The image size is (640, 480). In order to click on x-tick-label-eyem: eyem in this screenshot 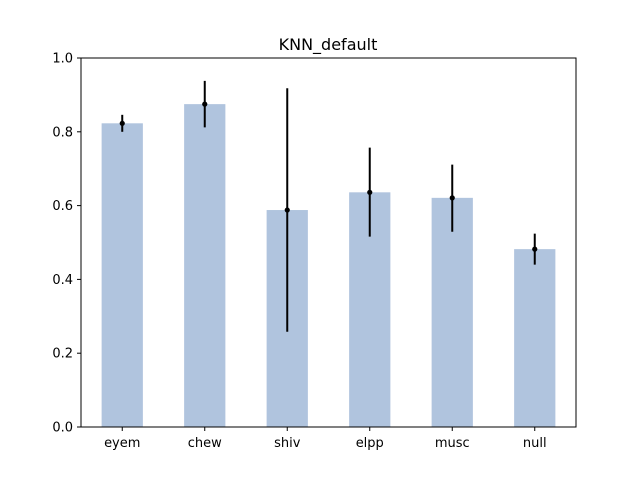, I will do `click(122, 443)`.